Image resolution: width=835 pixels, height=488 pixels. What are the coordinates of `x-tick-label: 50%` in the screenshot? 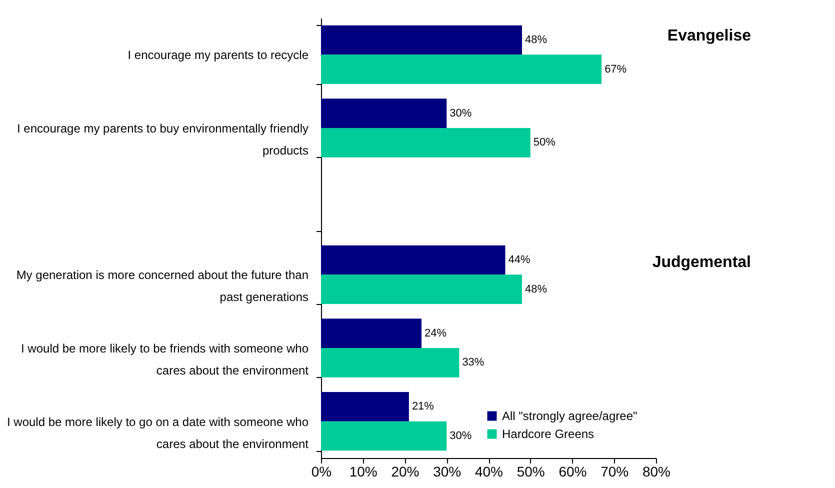 It's located at (530, 472).